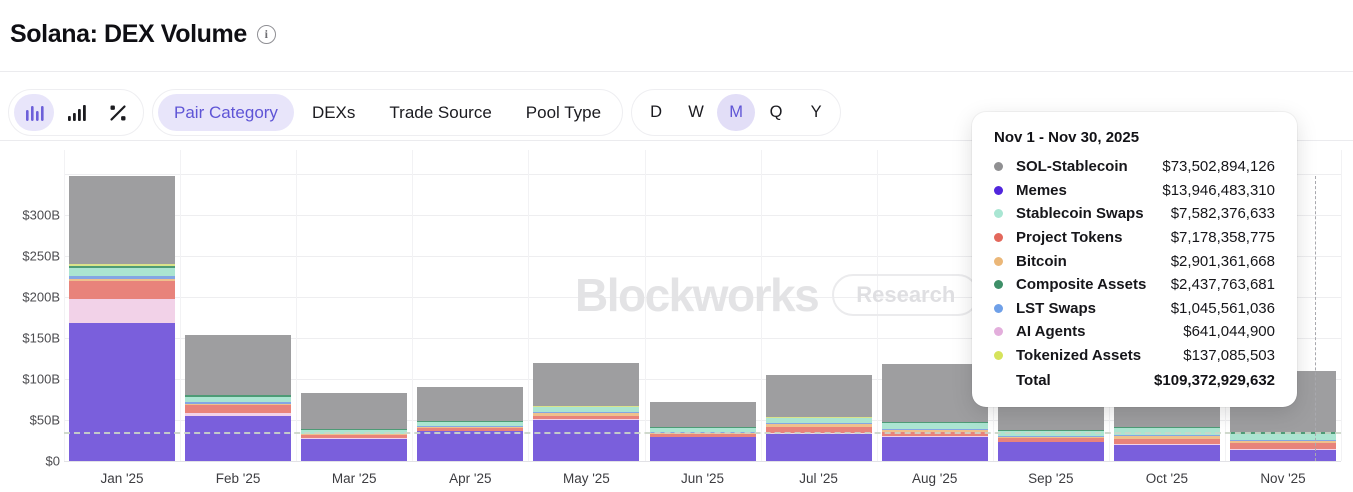  I want to click on x-axis-label: Aug '25, so click(935, 478).